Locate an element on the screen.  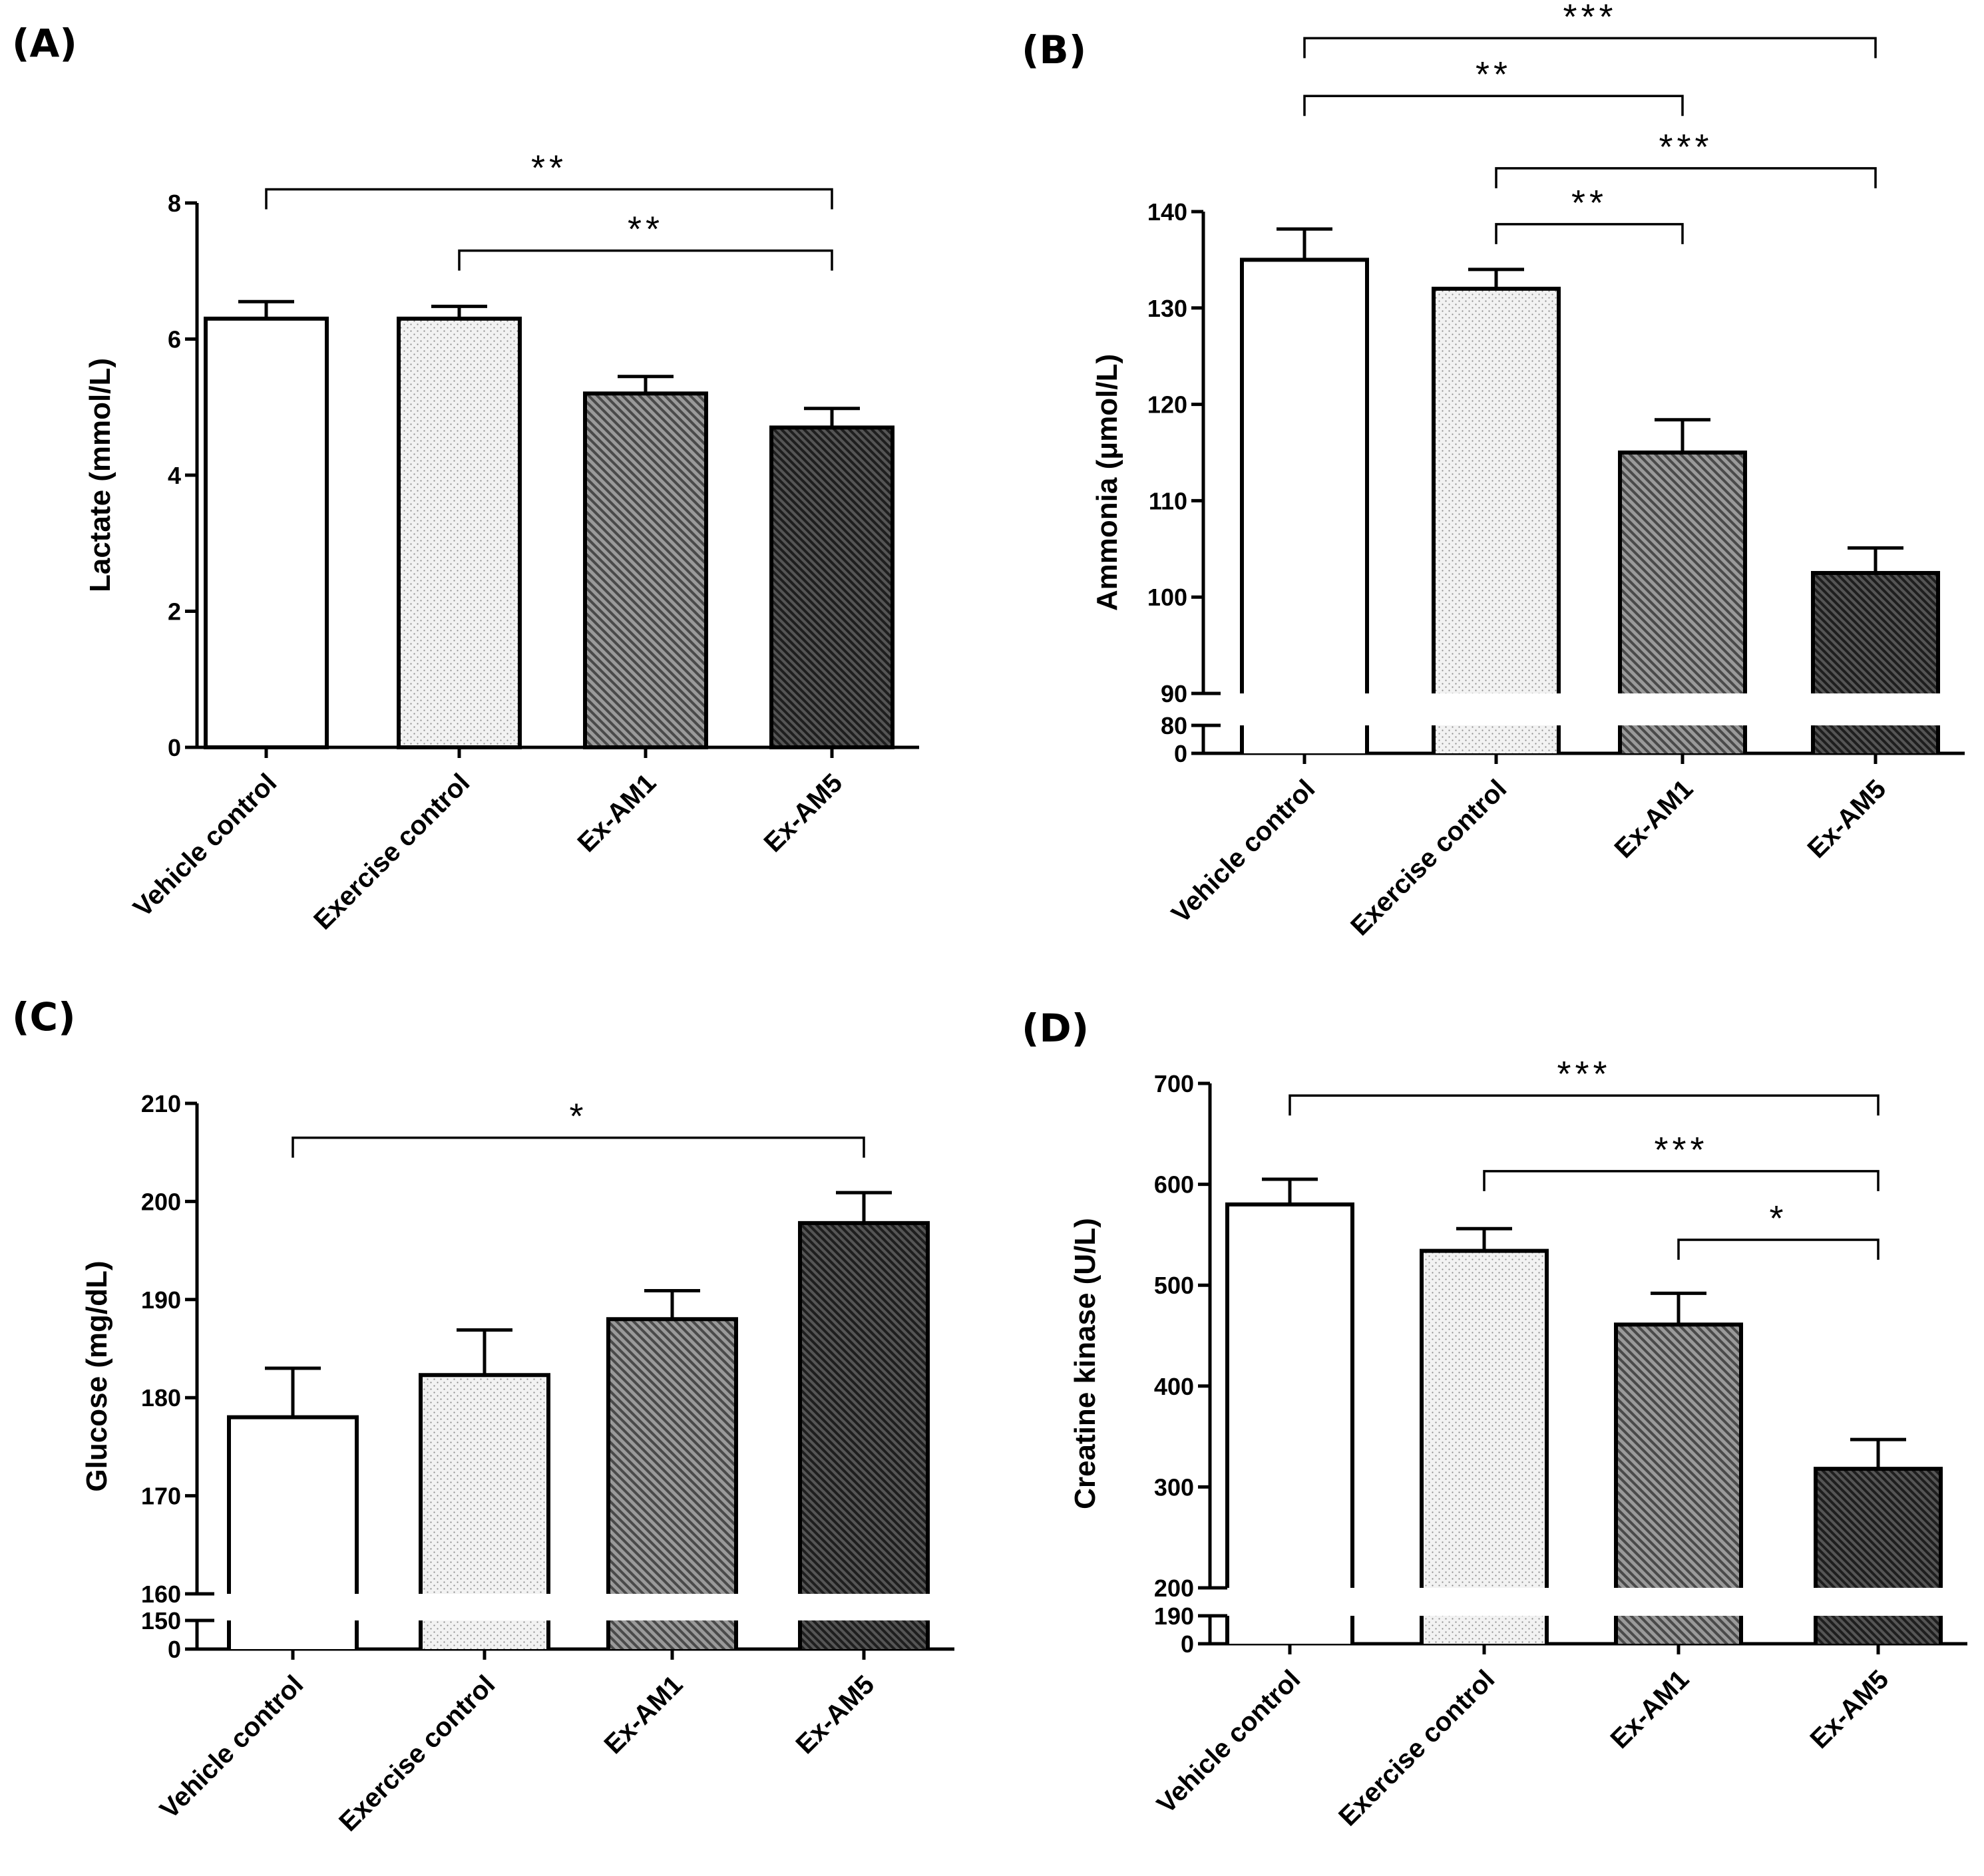
x-category-label: Ex-AM1 is located at coordinates (644, 1715).